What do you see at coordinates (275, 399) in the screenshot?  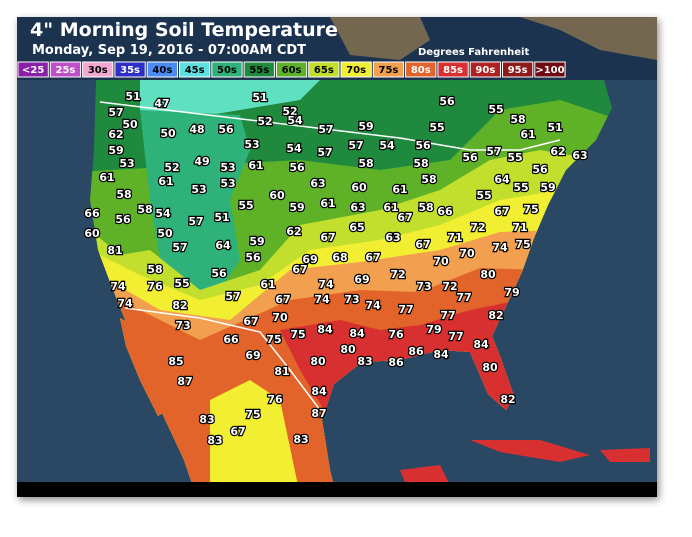 I see `station-temp: 76` at bounding box center [275, 399].